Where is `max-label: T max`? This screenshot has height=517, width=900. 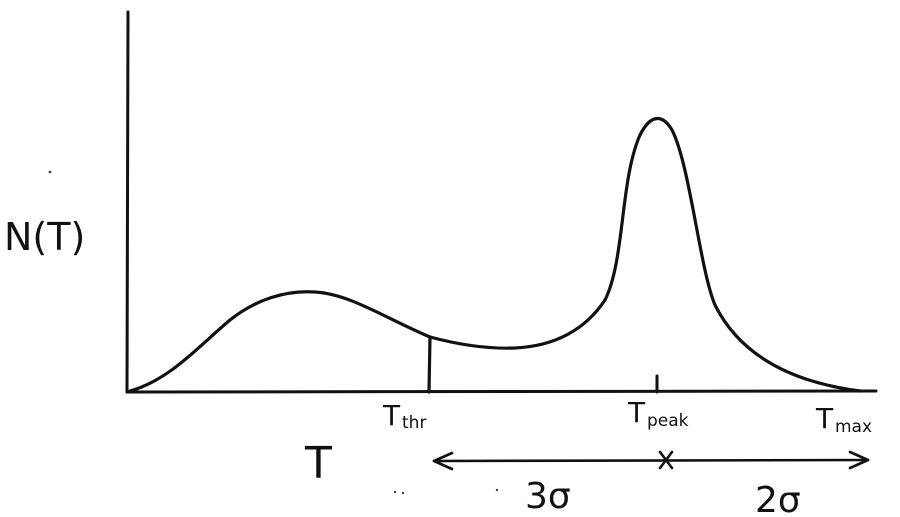 max-label: T max is located at coordinates (843, 419).